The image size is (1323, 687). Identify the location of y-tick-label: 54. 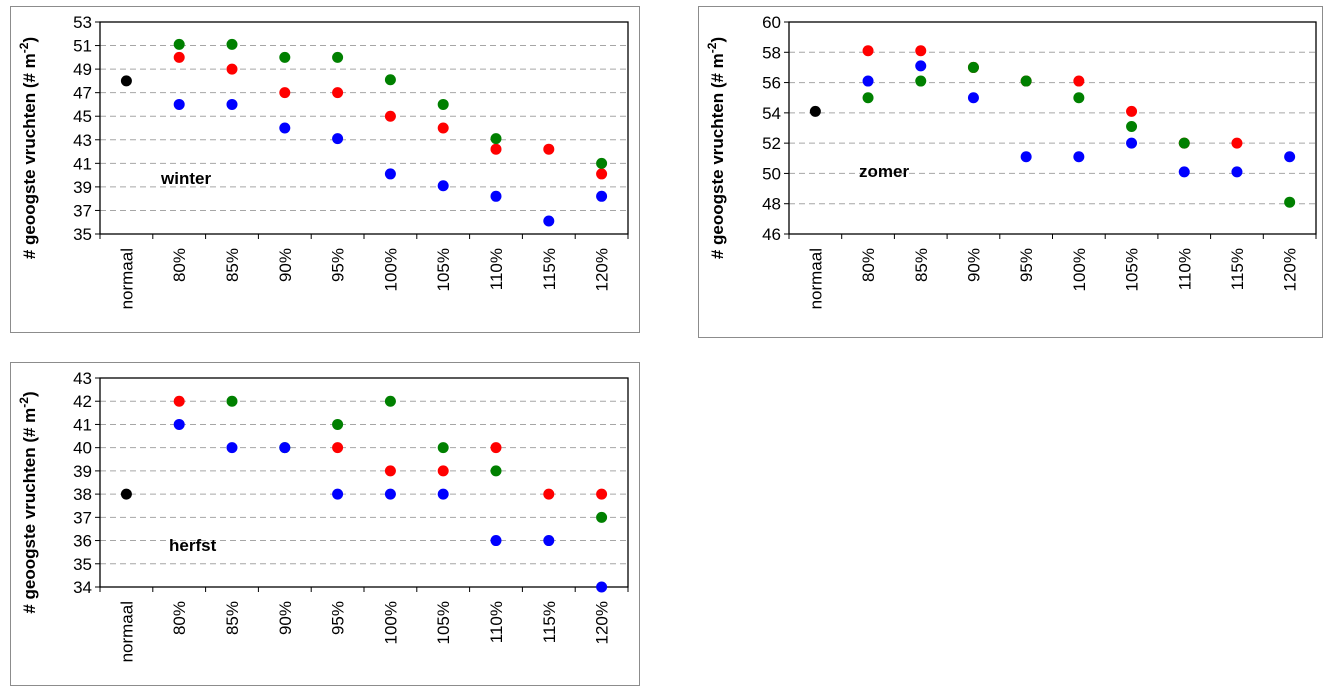
(771, 113).